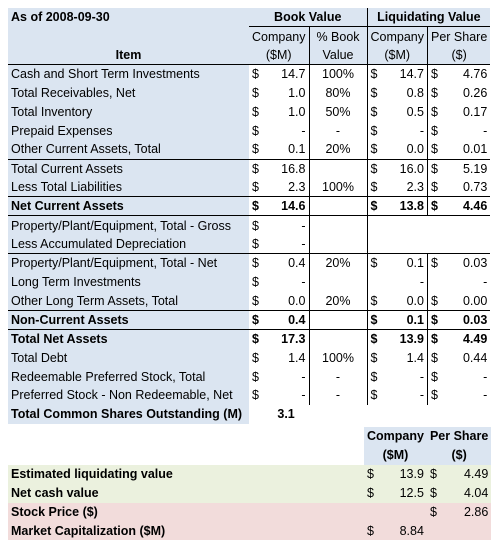 Image resolution: width=500 pixels, height=548 pixels. I want to click on pct-book-header: % Book, so click(338, 36).